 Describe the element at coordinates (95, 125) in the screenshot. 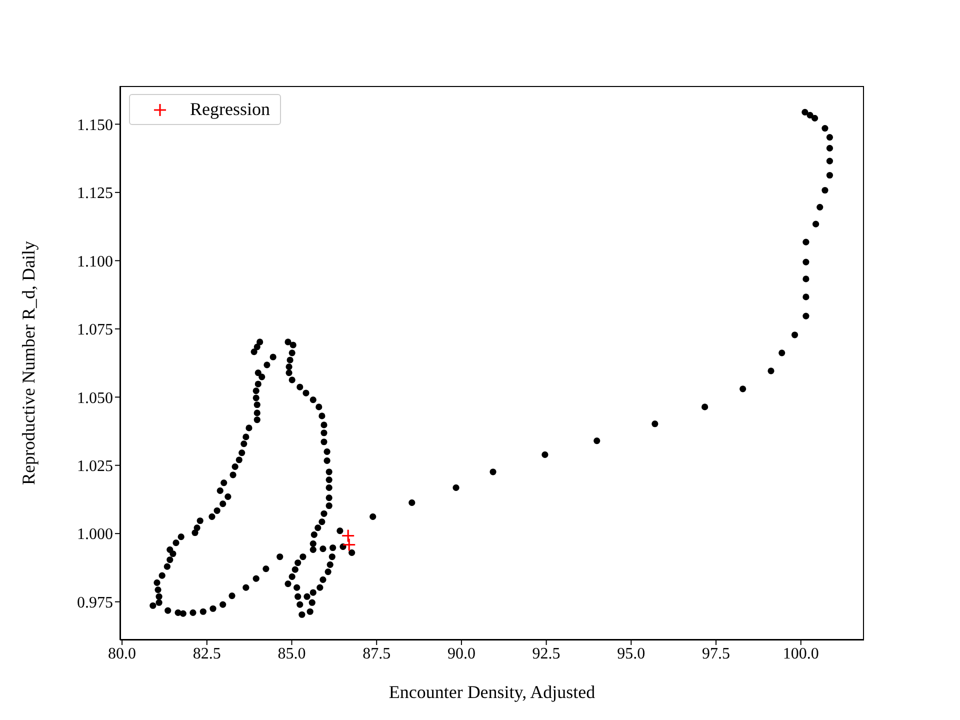

I see `y-tick-label: 1.150` at that location.